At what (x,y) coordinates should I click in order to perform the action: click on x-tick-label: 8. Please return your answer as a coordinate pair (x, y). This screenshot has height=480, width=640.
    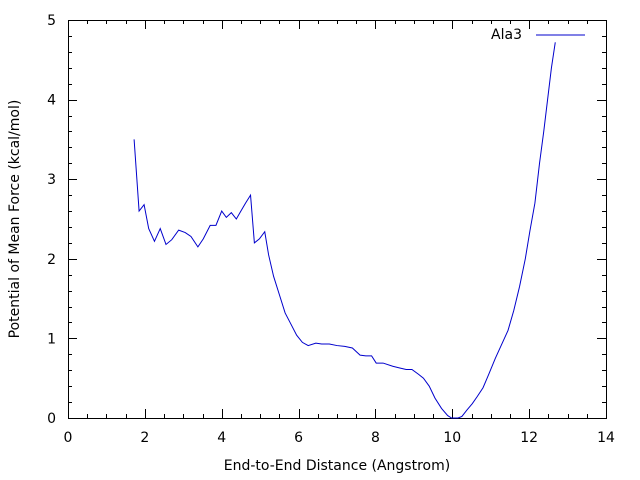
    Looking at the image, I should click on (375, 438).